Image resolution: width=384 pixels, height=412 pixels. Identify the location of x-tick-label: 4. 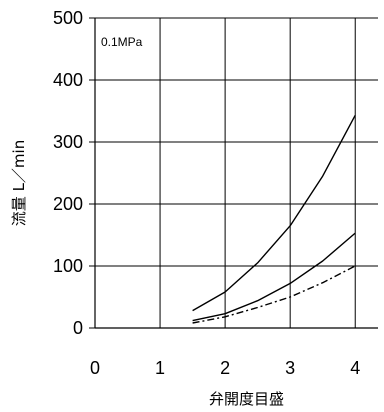
(355, 368).